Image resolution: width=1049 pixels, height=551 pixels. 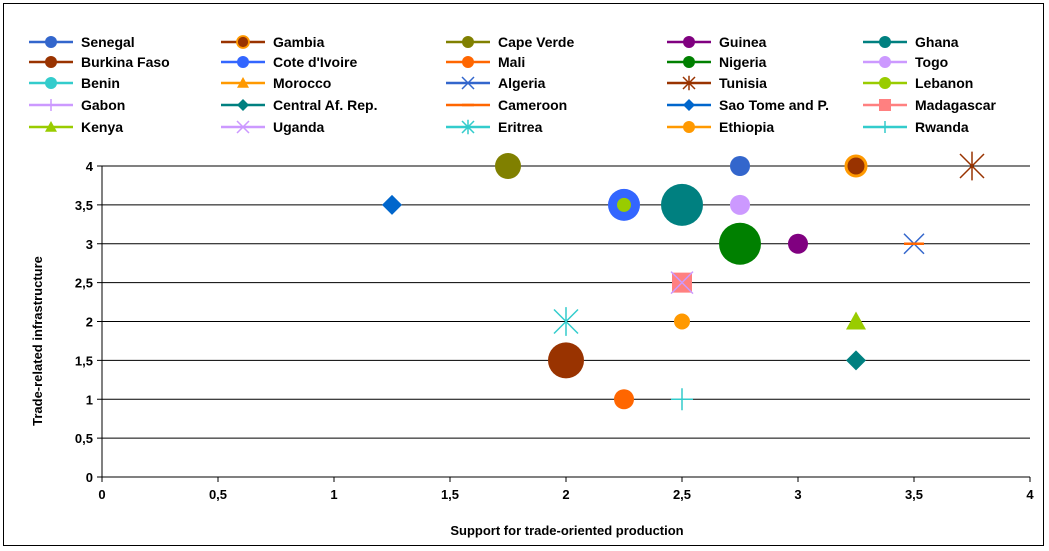 What do you see at coordinates (682, 204) in the screenshot?
I see `data-point-ghana` at bounding box center [682, 204].